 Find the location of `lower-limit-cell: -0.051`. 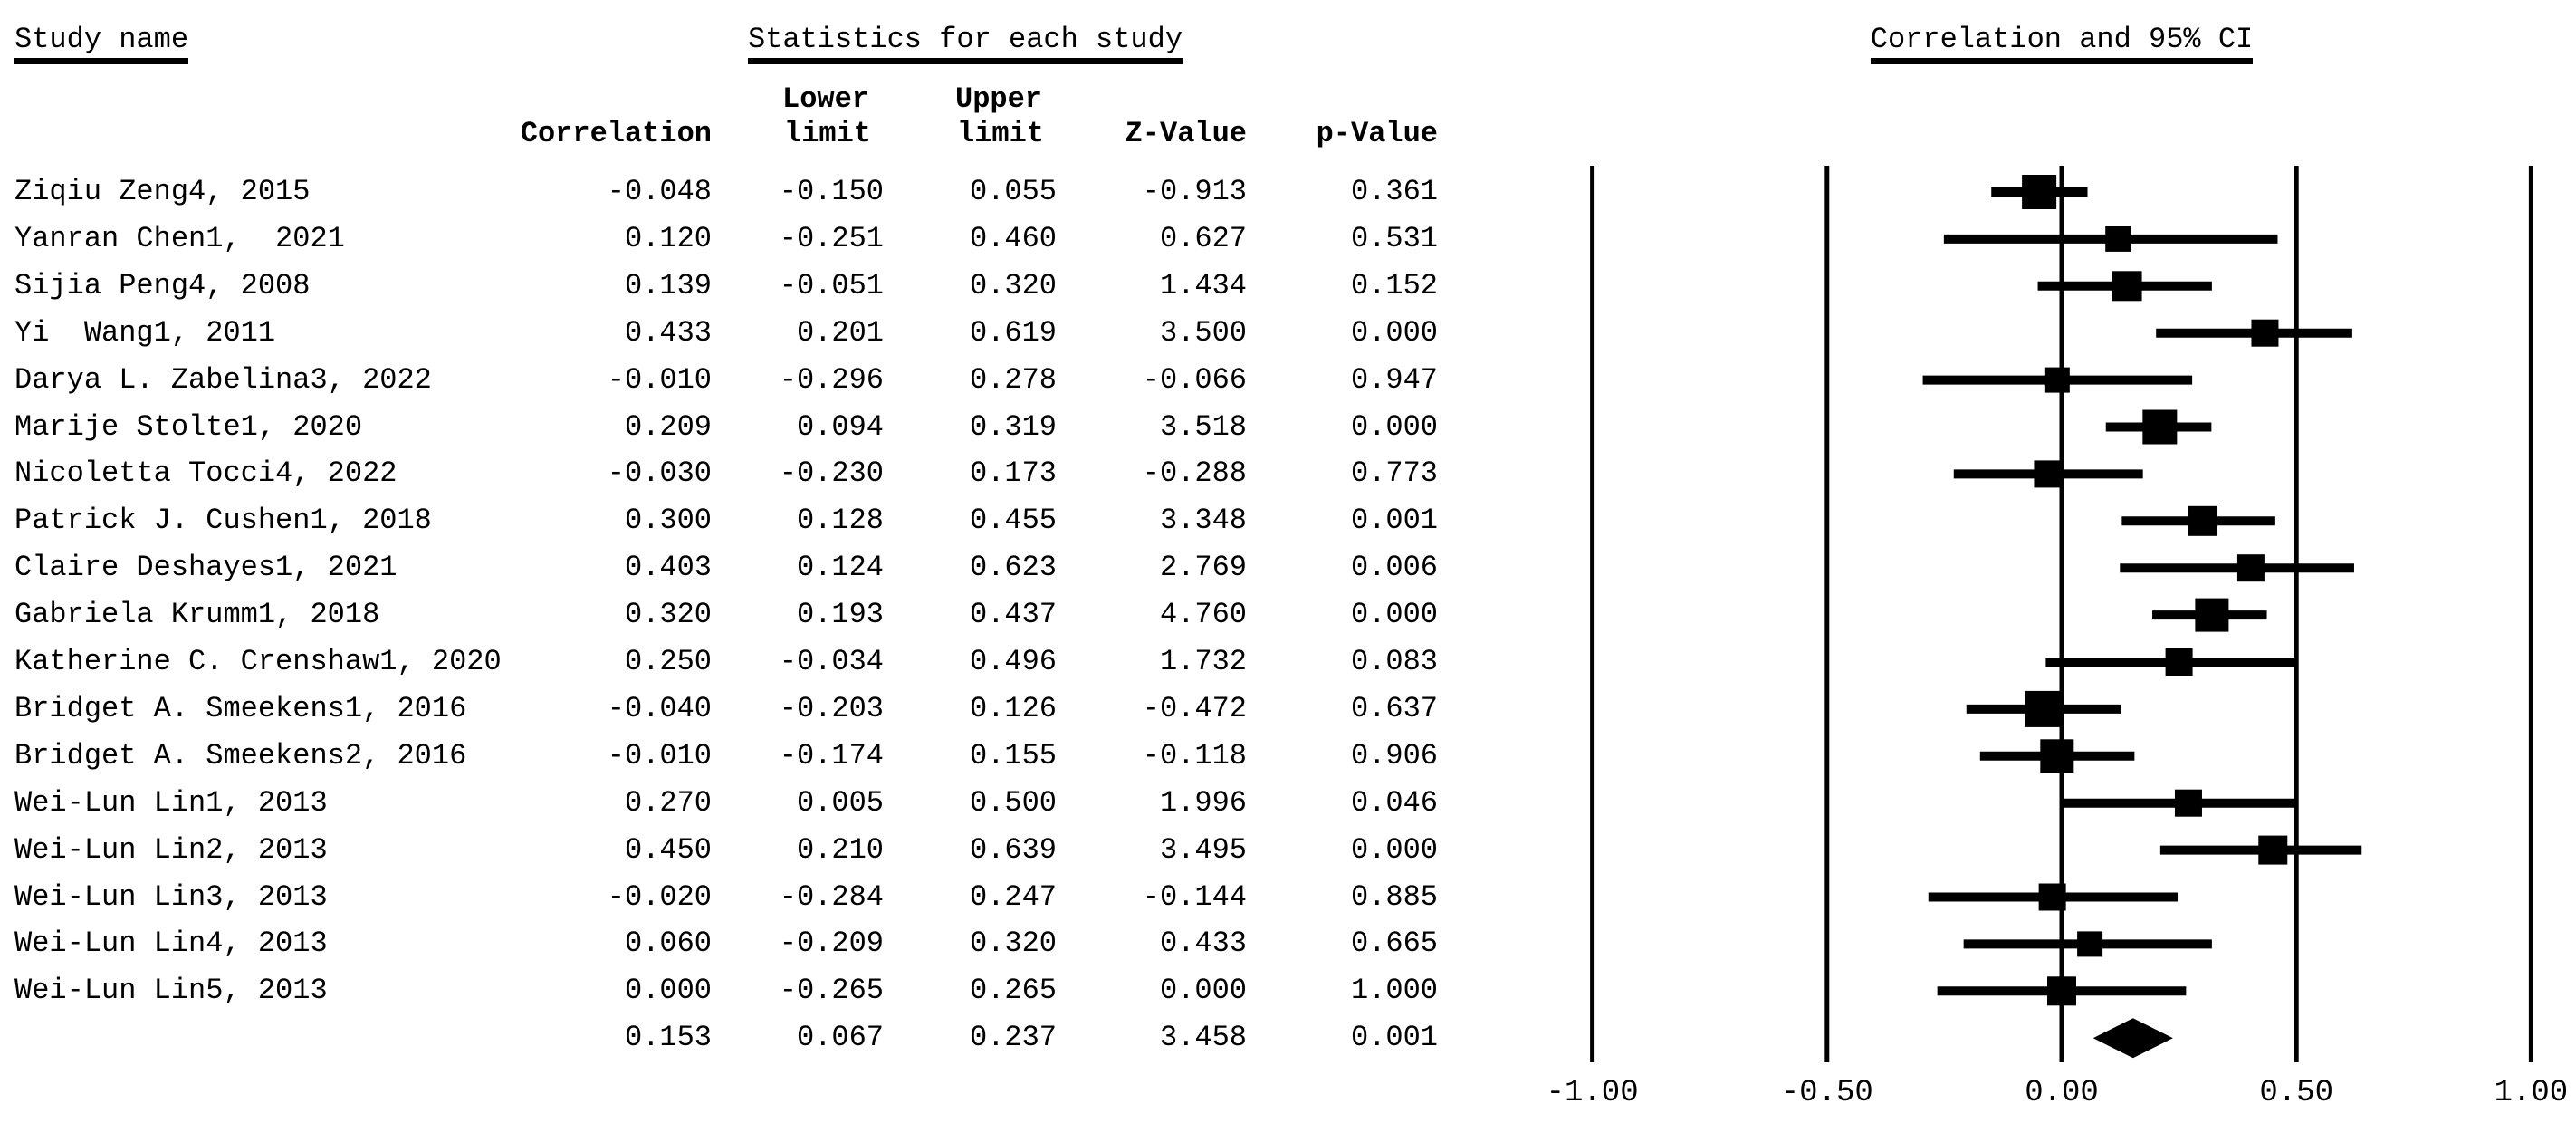

lower-limit-cell: -0.051 is located at coordinates (831, 285).